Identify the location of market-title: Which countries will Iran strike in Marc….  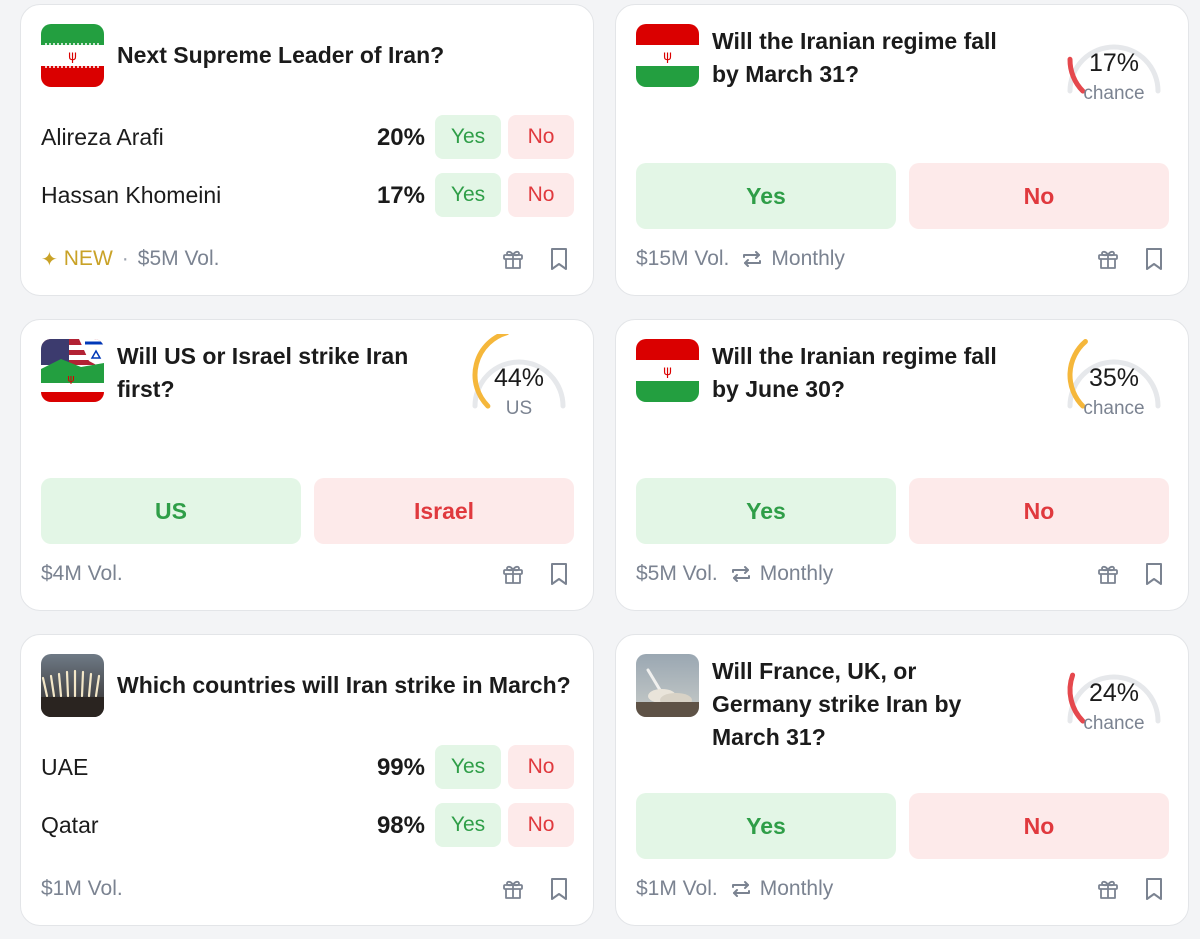
(344, 685).